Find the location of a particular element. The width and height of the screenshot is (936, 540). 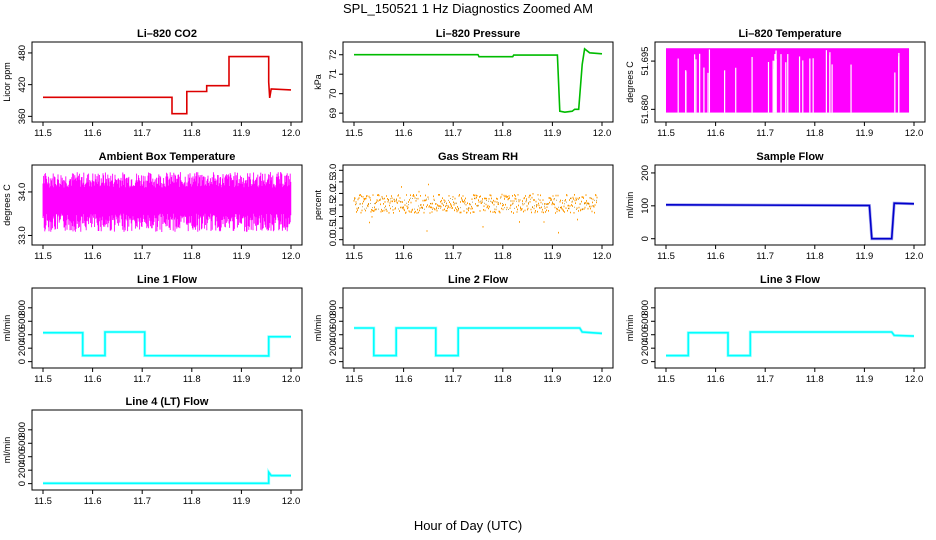

plot-frame is located at coordinates (167, 450).